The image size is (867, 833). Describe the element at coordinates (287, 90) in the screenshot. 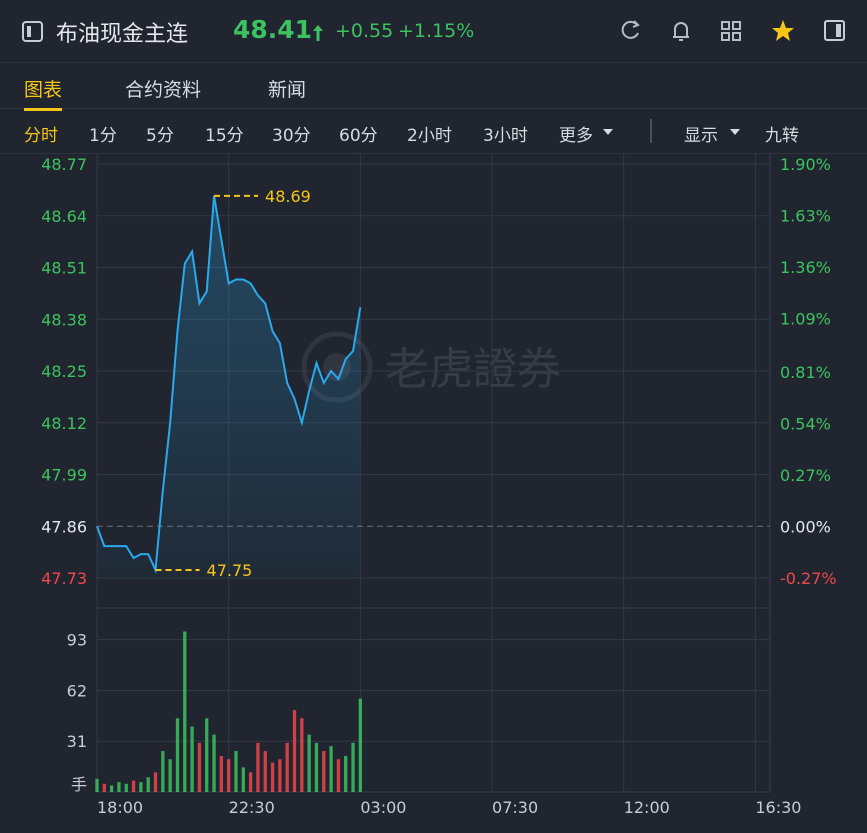

I see `tab: 新闻` at that location.